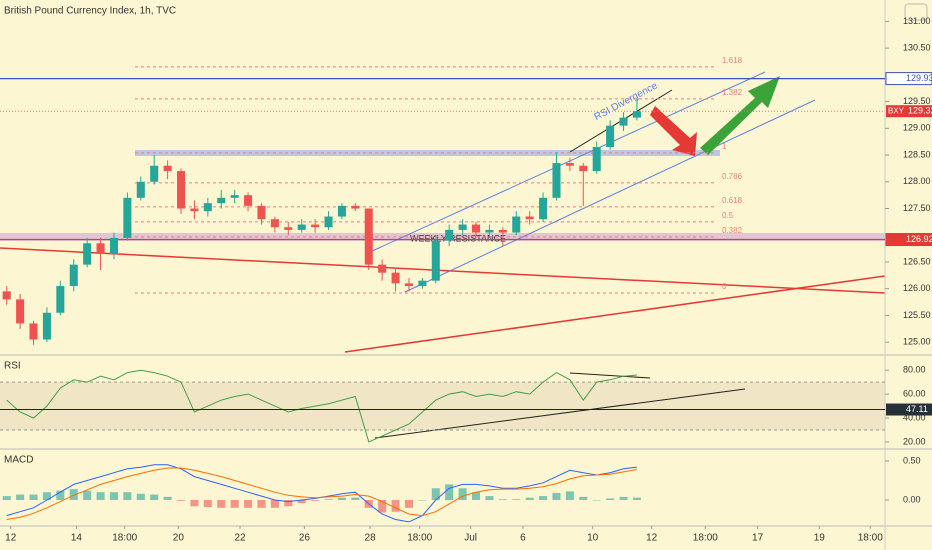  I want to click on rsi-value: 47.11, so click(917, 409).